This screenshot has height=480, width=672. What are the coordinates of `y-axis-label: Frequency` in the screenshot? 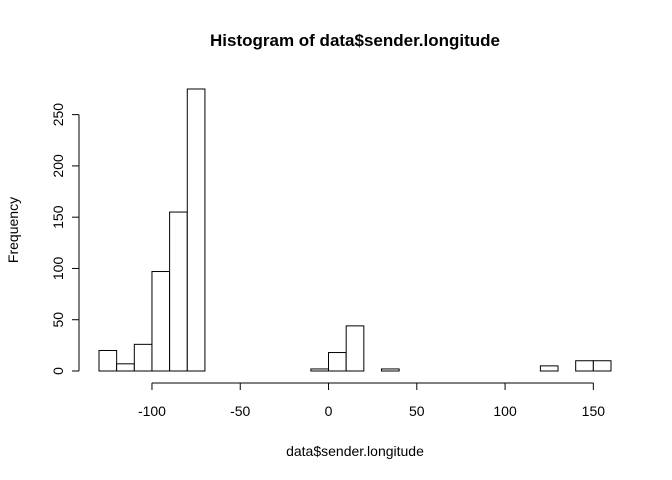 It's located at (13, 230).